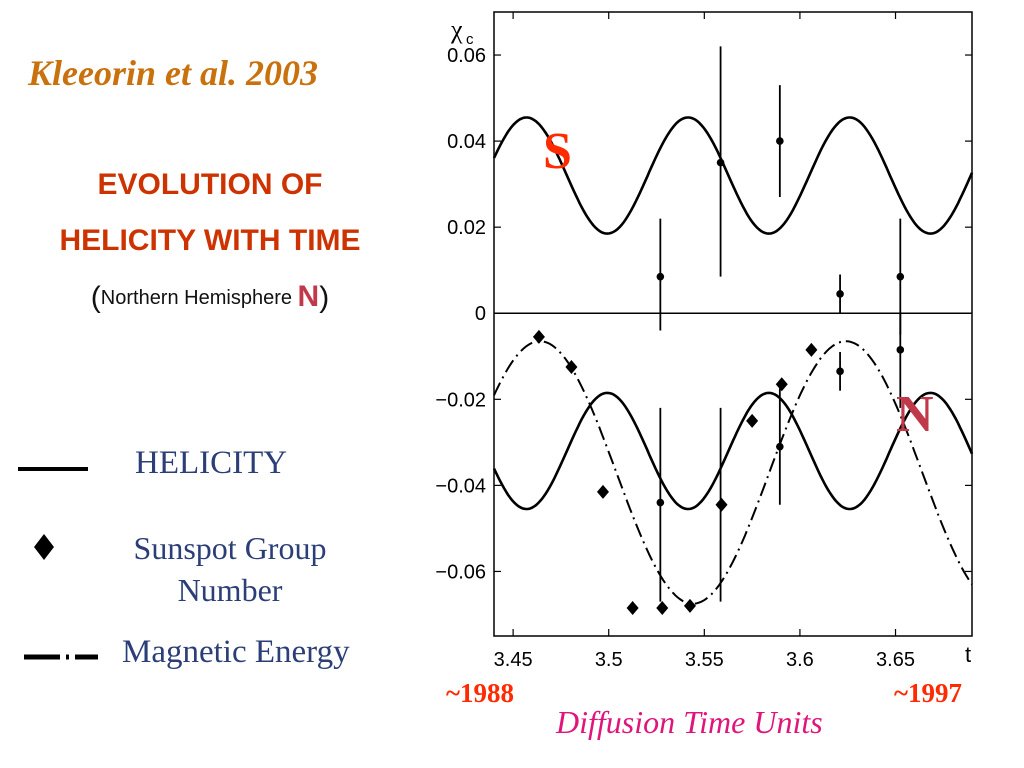 Image resolution: width=1024 pixels, height=768 pixels. I want to click on year-end-label: ~1997, so click(928, 693).